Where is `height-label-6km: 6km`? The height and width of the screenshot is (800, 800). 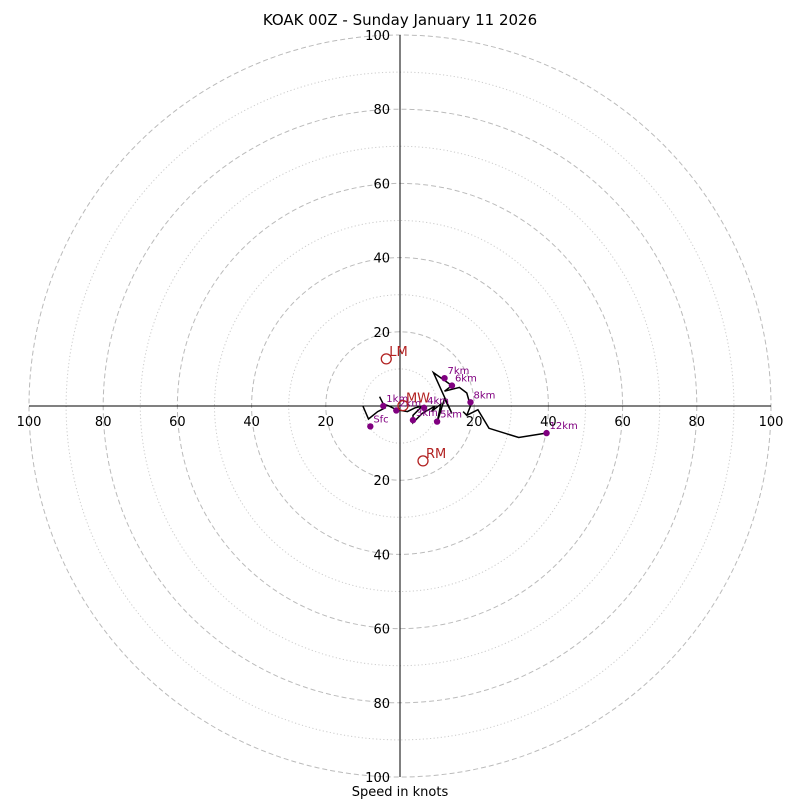
height-label-6km: 6km is located at coordinates (466, 379).